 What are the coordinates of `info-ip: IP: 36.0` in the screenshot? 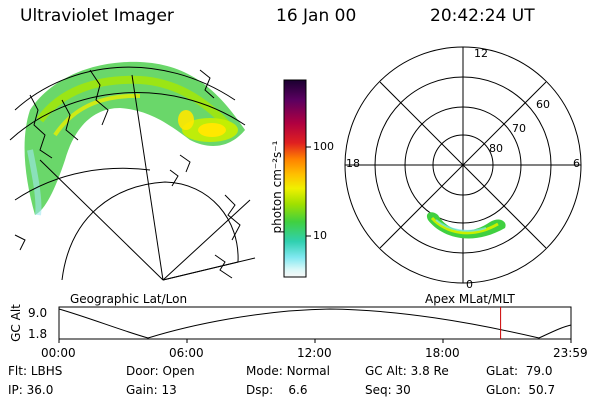 It's located at (30, 390).